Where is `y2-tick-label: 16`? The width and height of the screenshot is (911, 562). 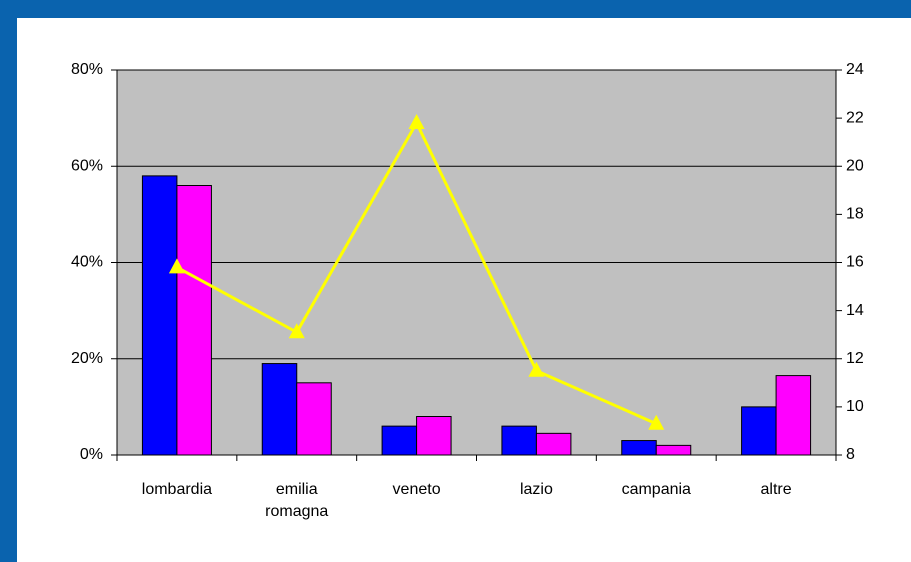 y2-tick-label: 16 is located at coordinates (855, 262).